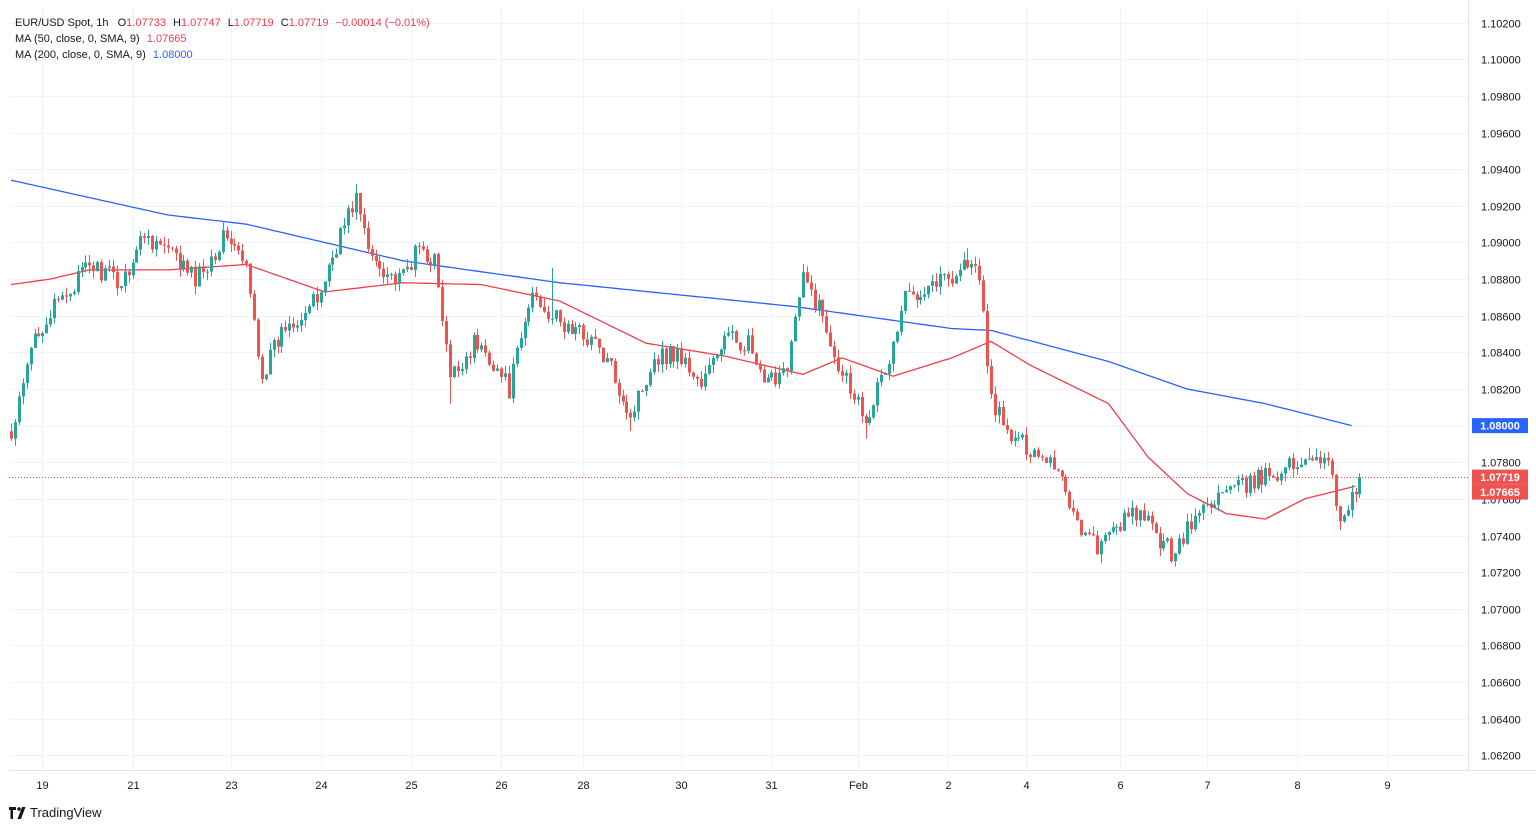  What do you see at coordinates (1501, 354) in the screenshot?
I see `y-tick-label: 1.08400` at bounding box center [1501, 354].